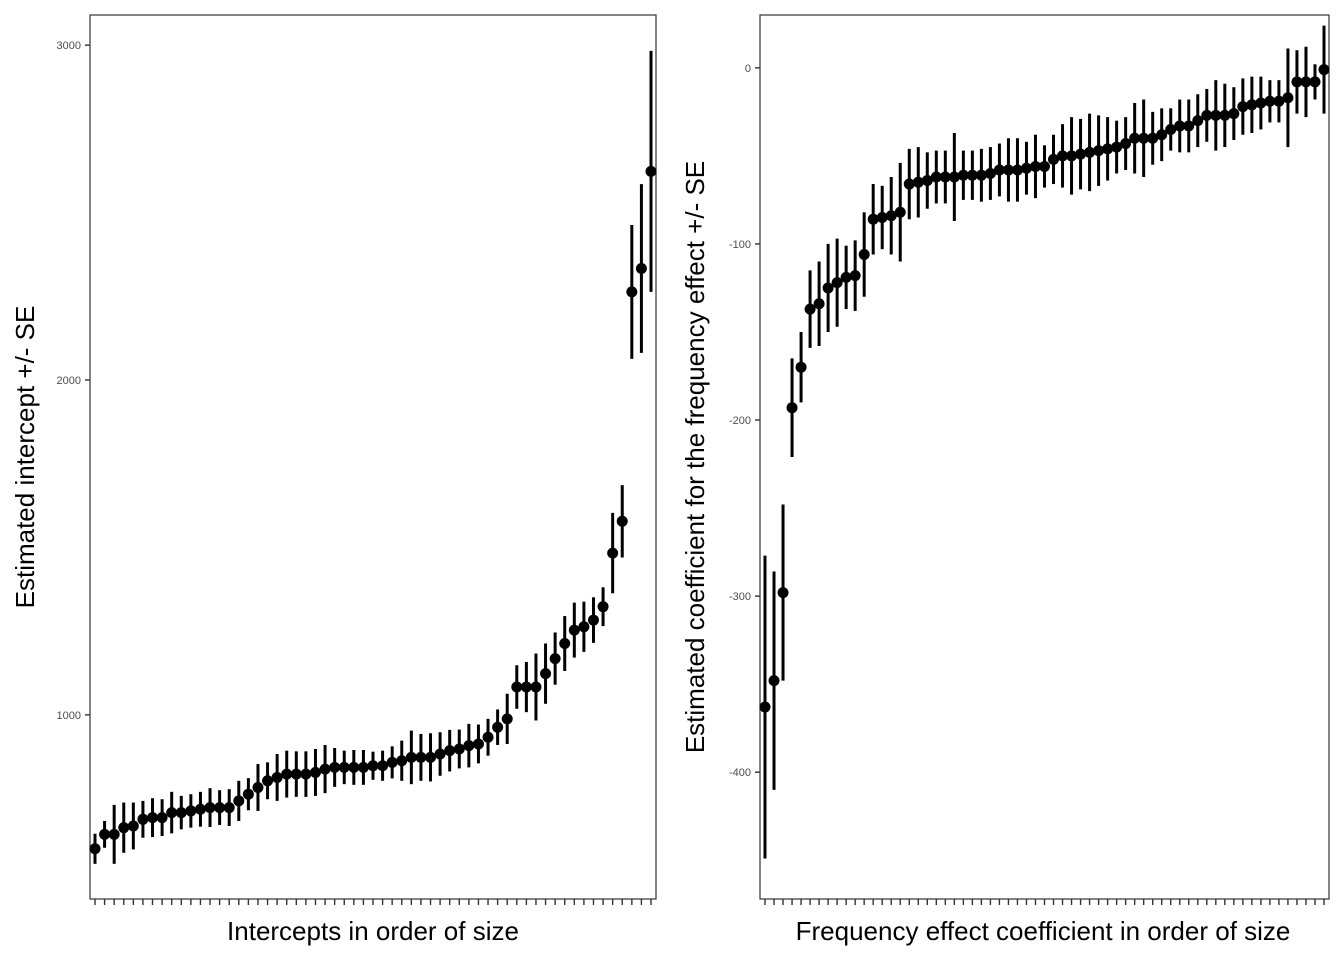 The height and width of the screenshot is (960, 1344). Describe the element at coordinates (25, 457) in the screenshot. I see `intercept-y-axis-title: Estimated intercept +/- SE` at that location.